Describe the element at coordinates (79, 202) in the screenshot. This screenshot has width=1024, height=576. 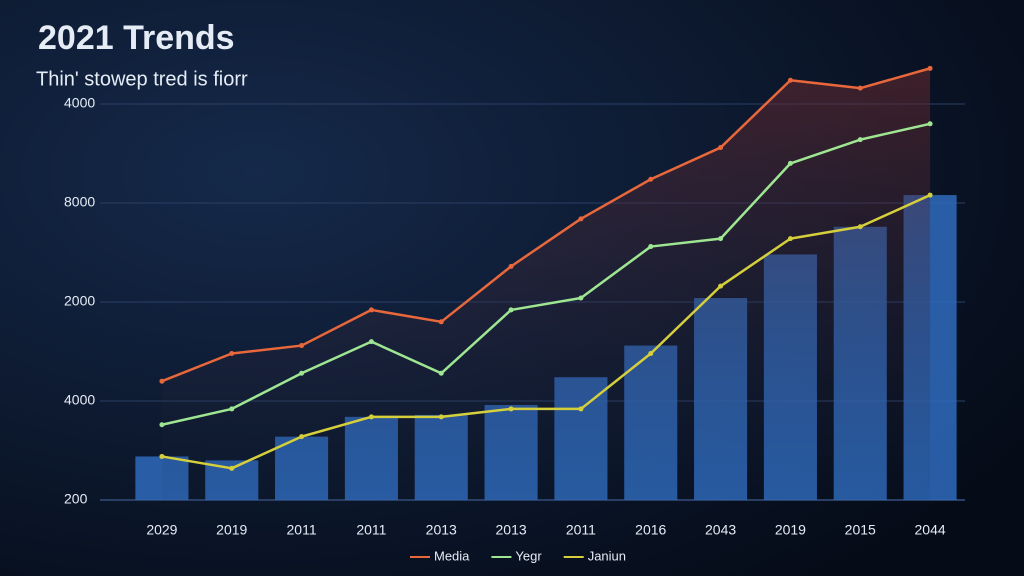
I see `y-tick-label: 8000` at that location.